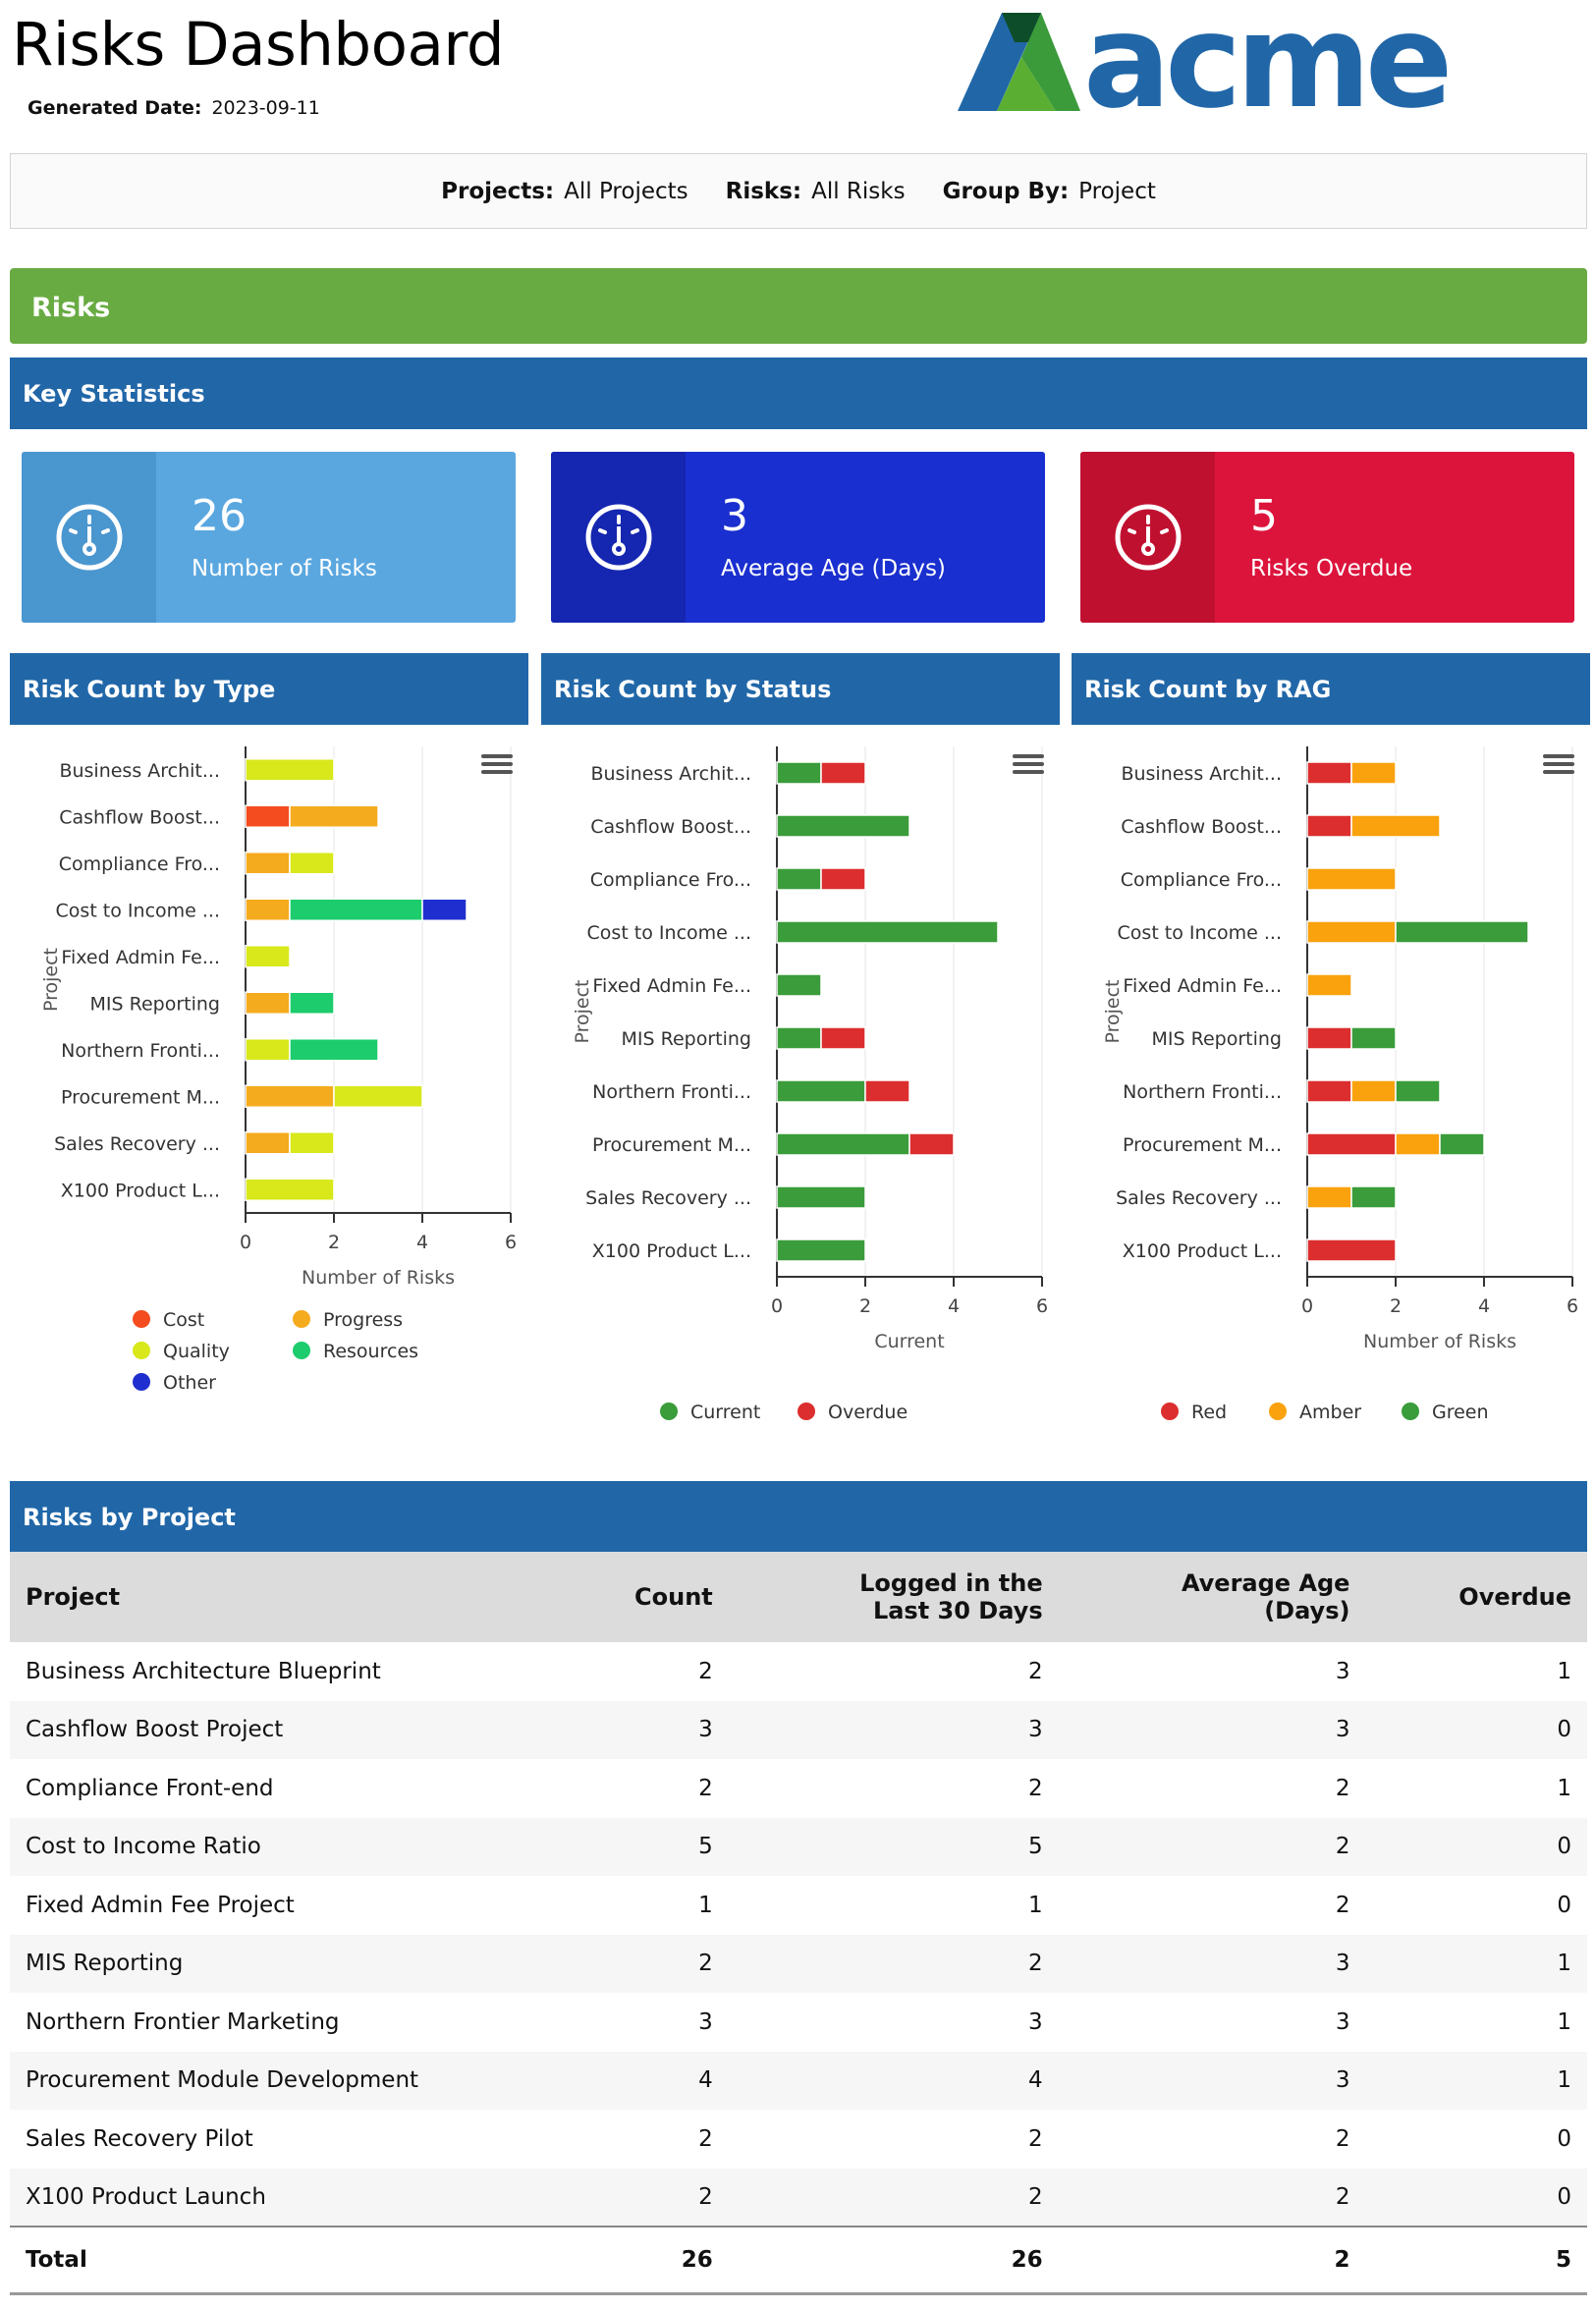 The width and height of the screenshot is (1596, 2310). I want to click on legend-label: Progress, so click(363, 1320).